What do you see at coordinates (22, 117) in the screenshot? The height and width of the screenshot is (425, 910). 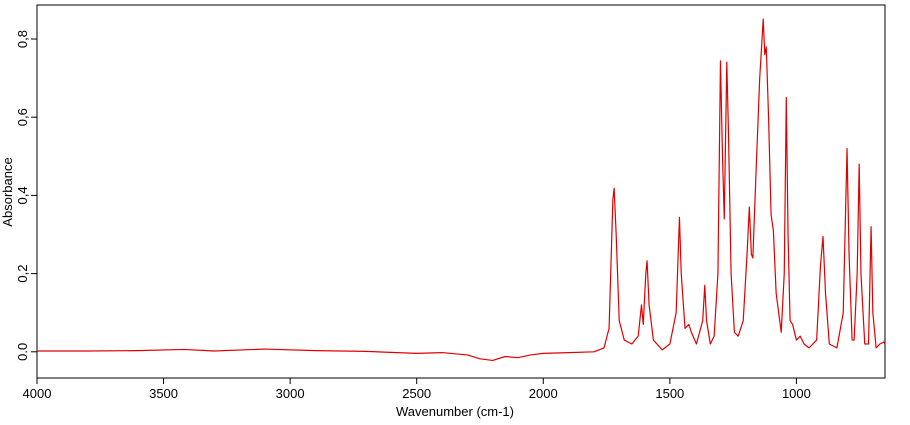 I see `y-tick-label: 0,6` at bounding box center [22, 117].